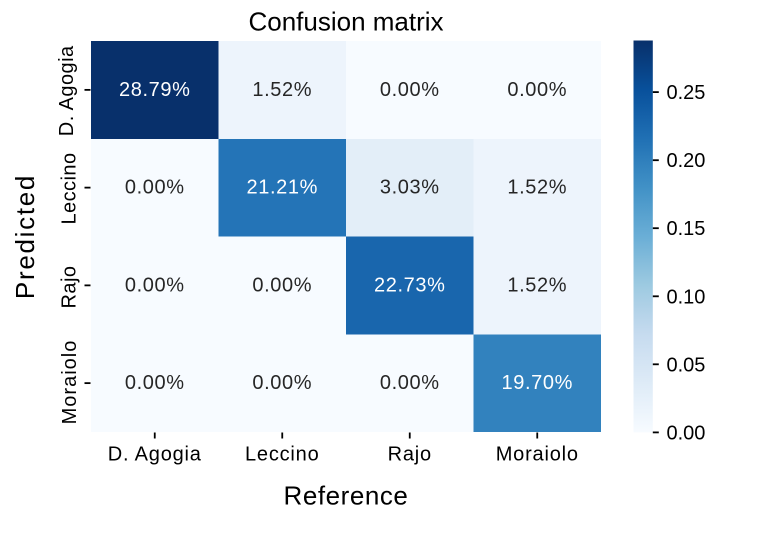 This screenshot has width=768, height=534. I want to click on svg-text: Confusion matrix, so click(345, 22).